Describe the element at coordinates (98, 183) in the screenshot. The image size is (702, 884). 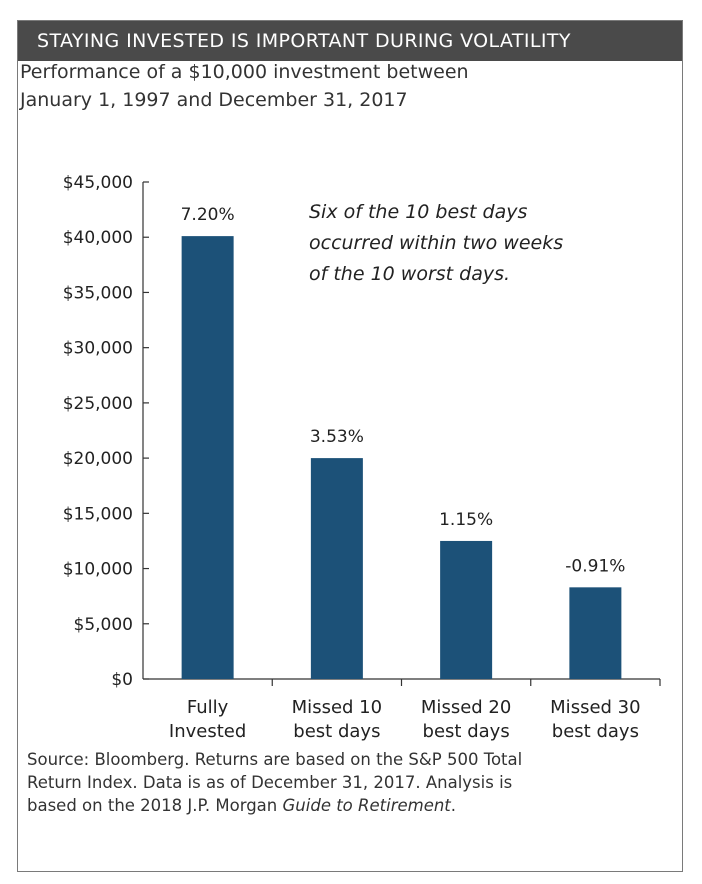
I see `y-tick-label: $45,000` at that location.